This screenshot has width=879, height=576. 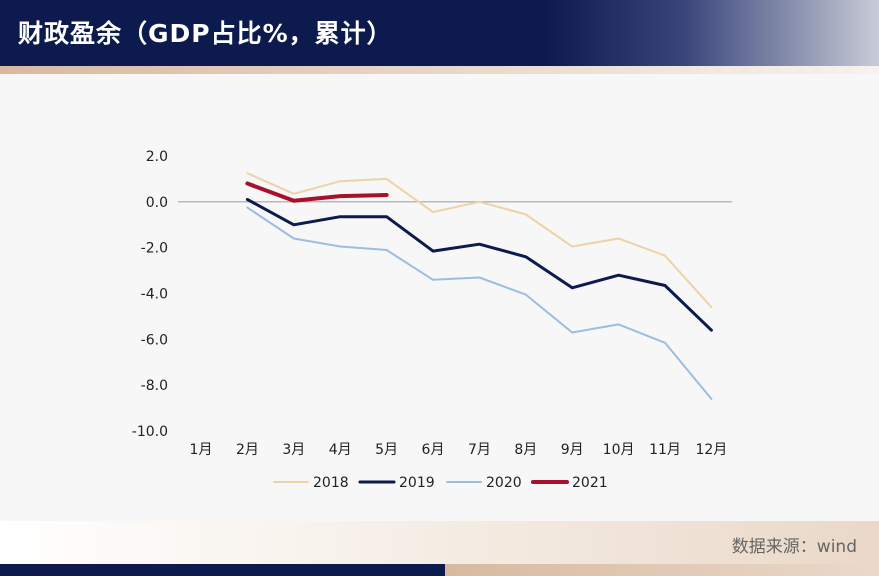 I want to click on legend-label: 2018, so click(x=331, y=483).